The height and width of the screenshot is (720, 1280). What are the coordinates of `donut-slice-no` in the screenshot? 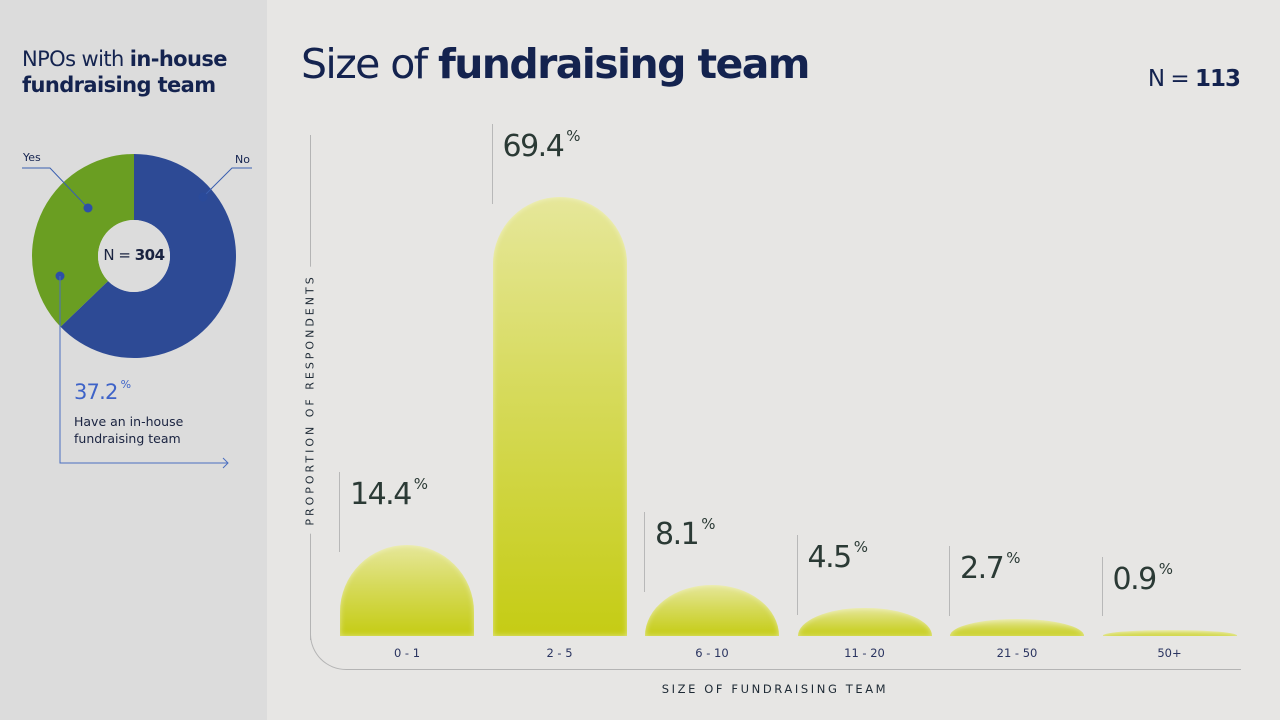 It's located at (148, 256).